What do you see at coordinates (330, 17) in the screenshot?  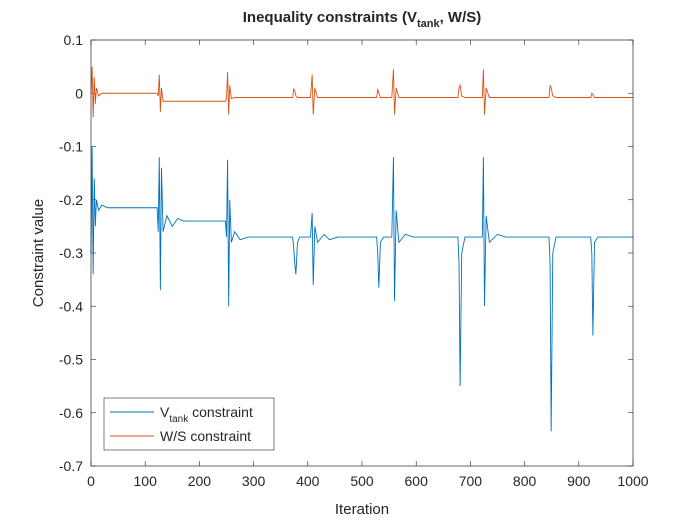 I see `title-part: Inequality constraints (V` at bounding box center [330, 17].